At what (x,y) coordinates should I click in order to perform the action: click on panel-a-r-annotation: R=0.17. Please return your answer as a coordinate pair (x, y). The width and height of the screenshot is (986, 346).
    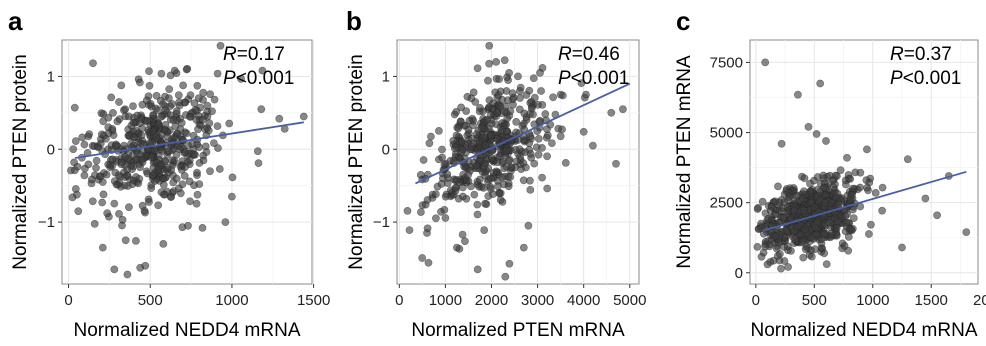
    Looking at the image, I should click on (254, 54).